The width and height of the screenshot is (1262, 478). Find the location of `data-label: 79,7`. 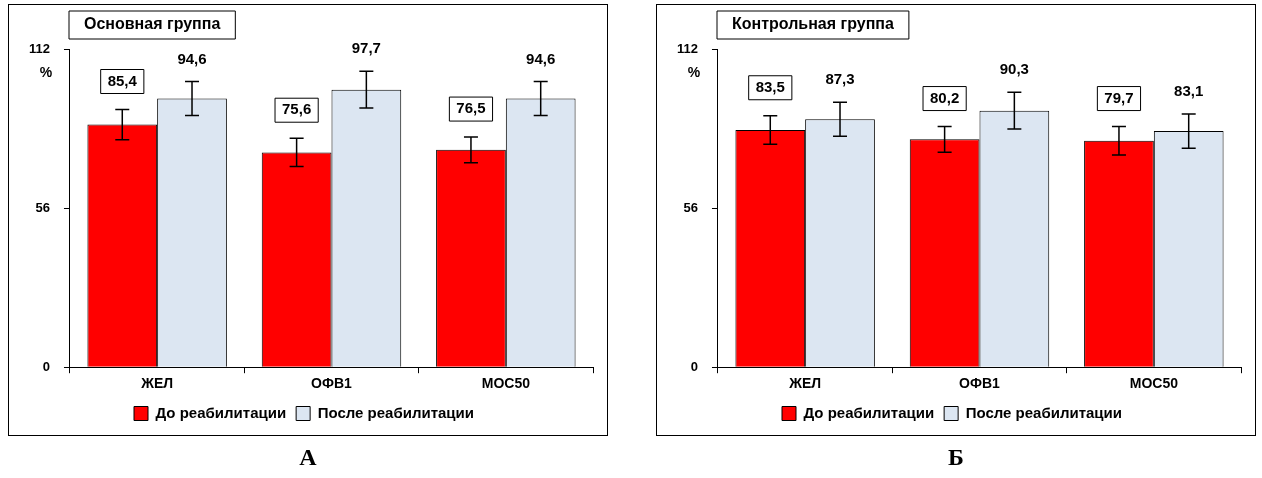

data-label: 79,7 is located at coordinates (1119, 97).